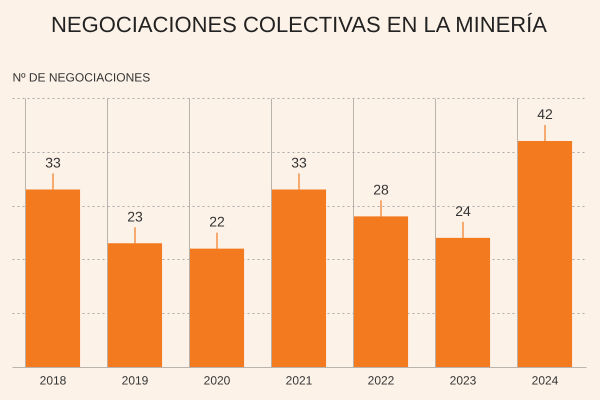 This screenshot has height=400, width=600. What do you see at coordinates (545, 114) in the screenshot?
I see `data-label: 42` at bounding box center [545, 114].